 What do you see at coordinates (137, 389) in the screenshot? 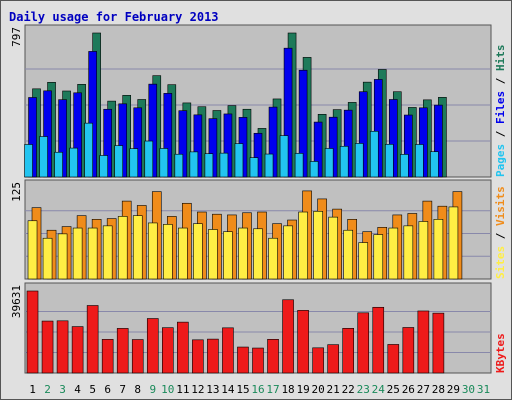
I see `x-tick-day-8: 8` at bounding box center [137, 389].